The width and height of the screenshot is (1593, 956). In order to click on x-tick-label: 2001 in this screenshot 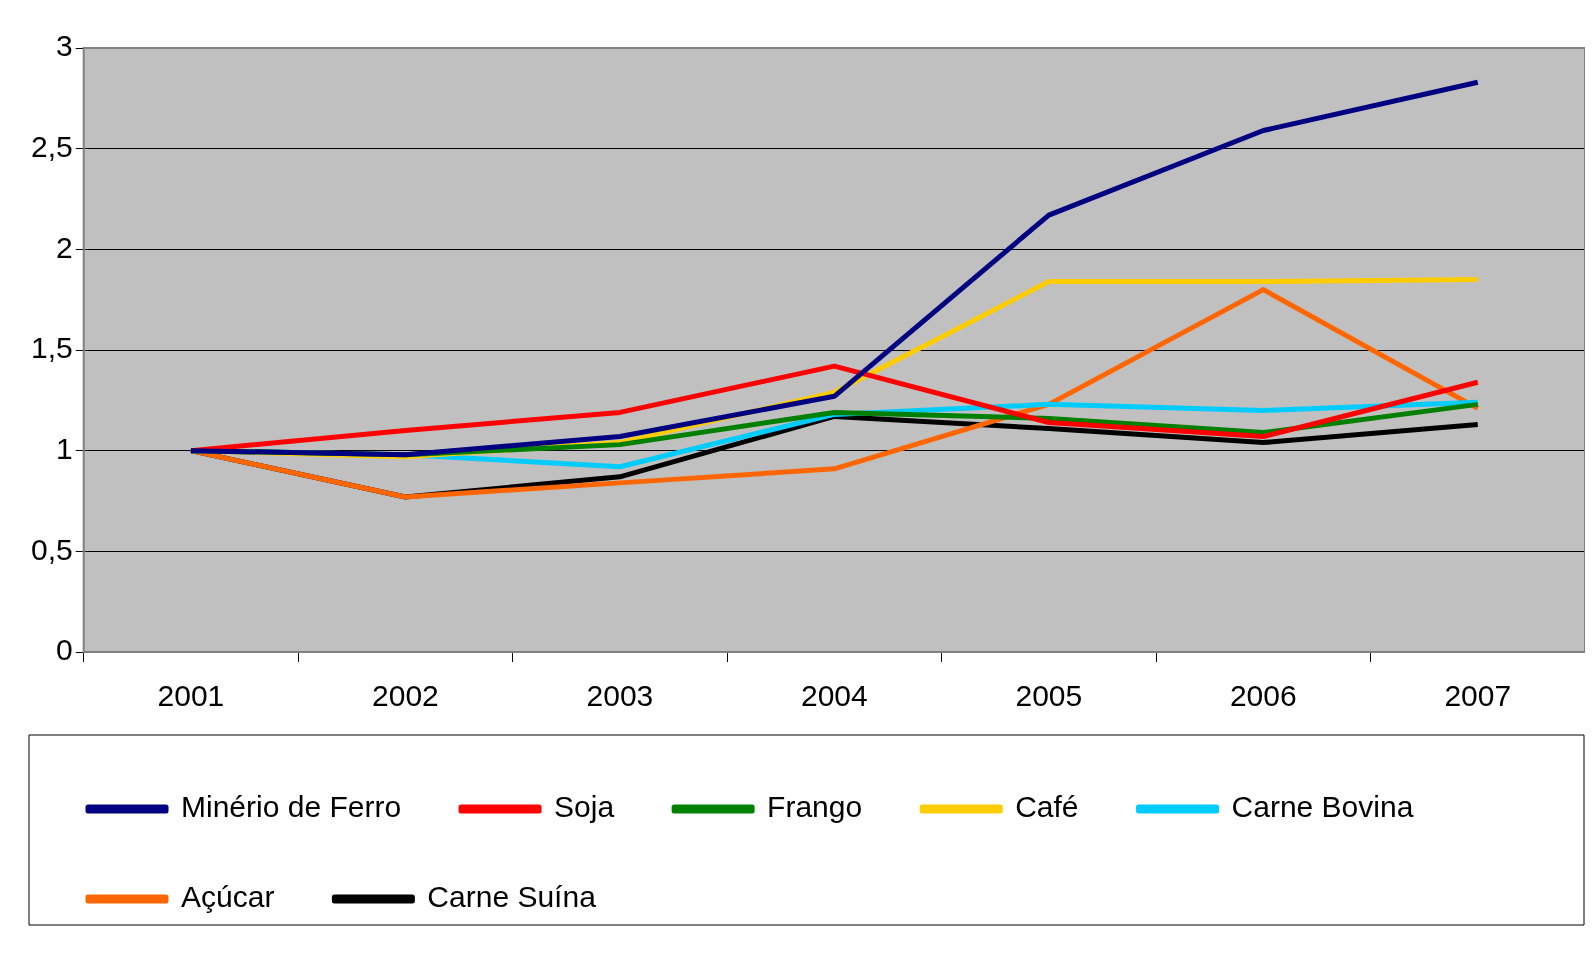, I will do `click(191, 696)`.